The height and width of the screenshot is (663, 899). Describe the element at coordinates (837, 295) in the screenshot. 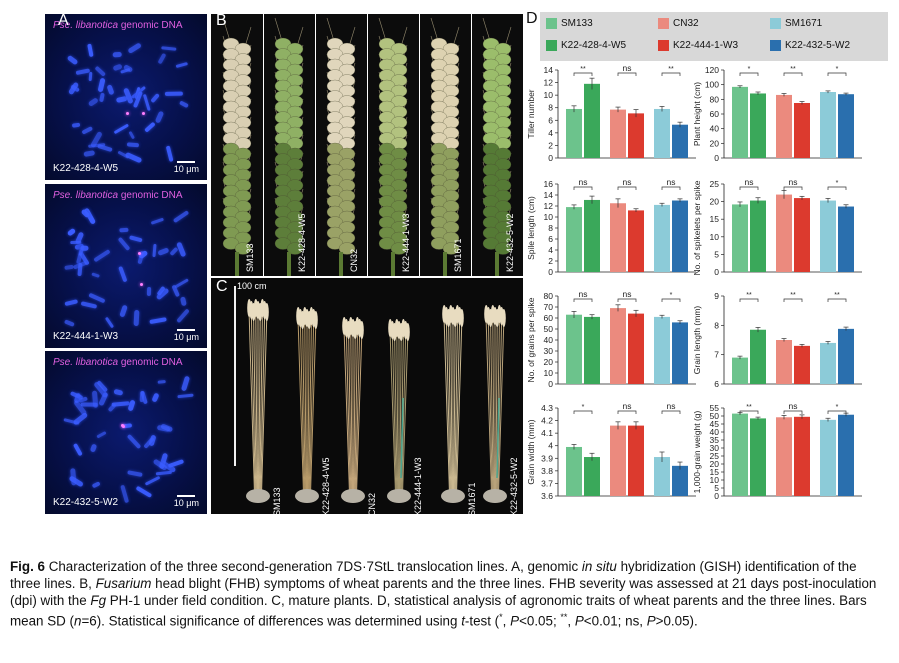

I see `significance-label: **` at that location.